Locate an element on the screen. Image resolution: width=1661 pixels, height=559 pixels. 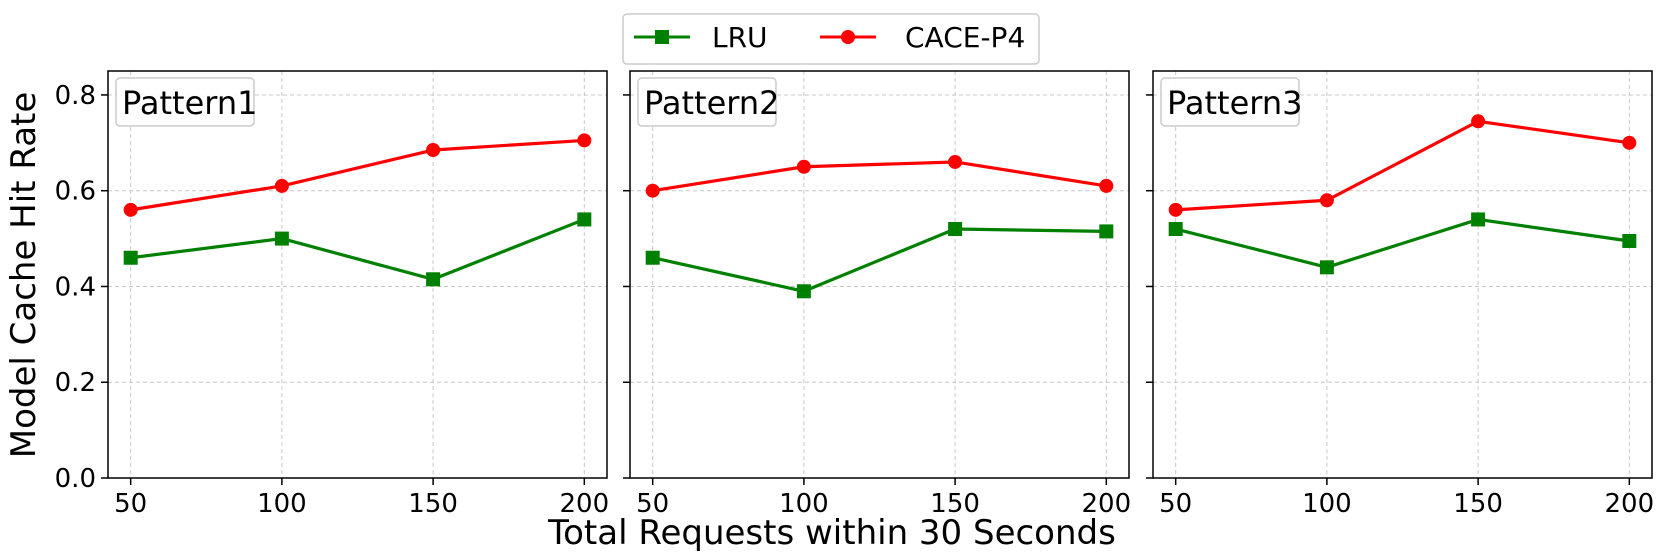
legend-lru-marker is located at coordinates (662, 37).